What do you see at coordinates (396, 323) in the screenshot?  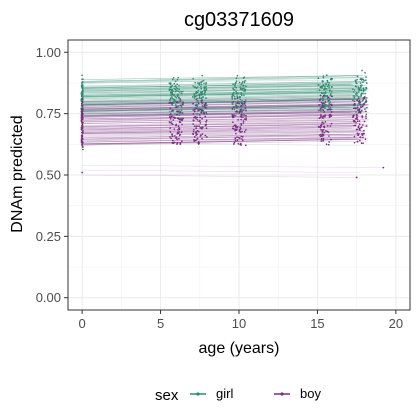 I see `x-tick-label: 20` at bounding box center [396, 323].